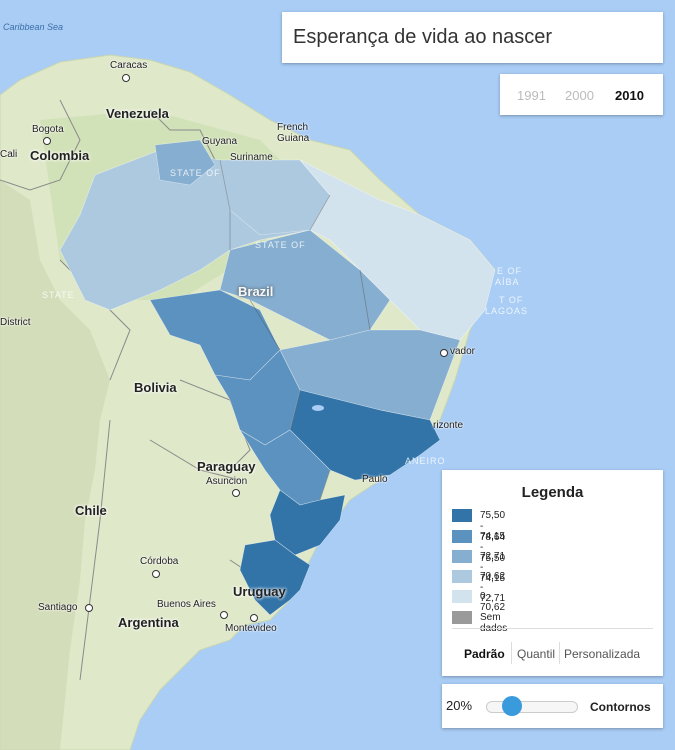 The height and width of the screenshot is (750, 675). I want to click on legend-label: Sem dados, so click(494, 623).